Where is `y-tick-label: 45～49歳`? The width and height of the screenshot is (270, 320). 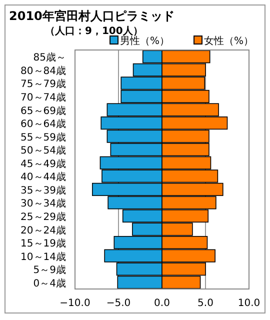 y-tick-label: 45～49歳 is located at coordinates (43, 164).